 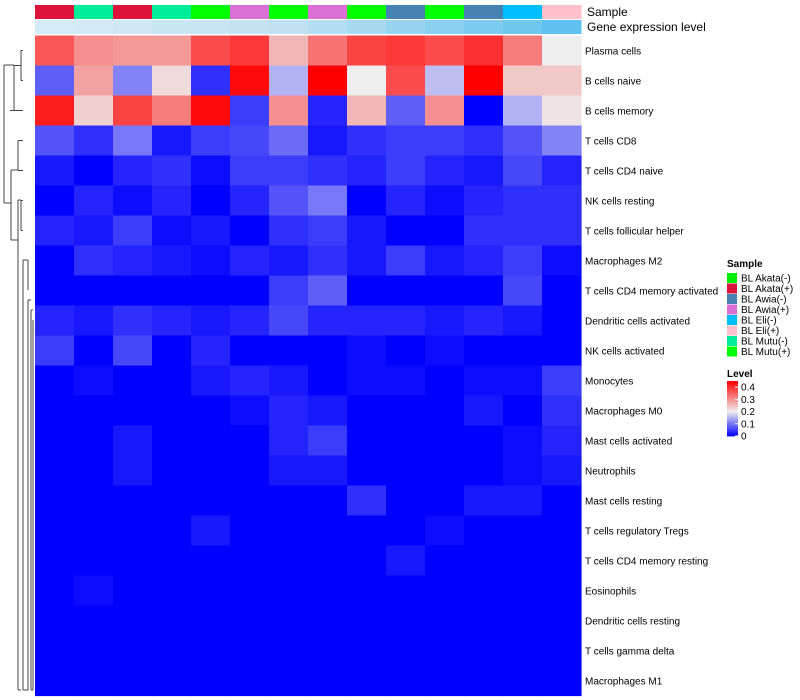 I want to click on row-label: T cells CD4 naive, so click(x=624, y=172).